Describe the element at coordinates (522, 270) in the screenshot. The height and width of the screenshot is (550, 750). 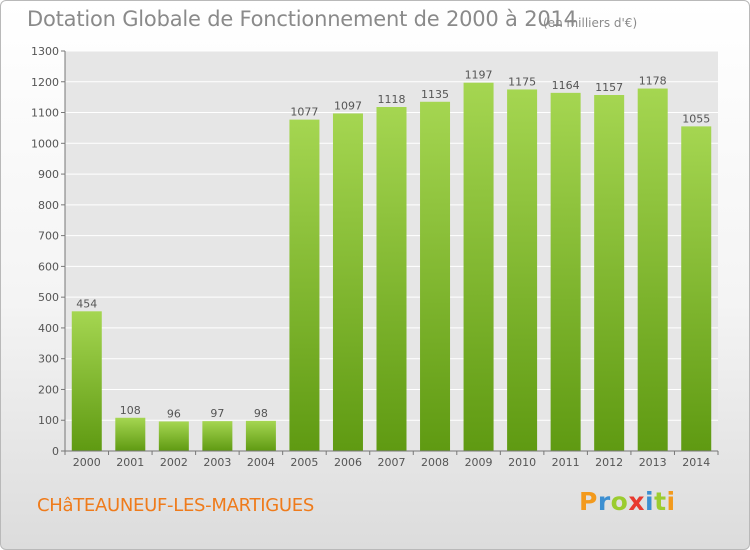
I see `bar-2010` at that location.